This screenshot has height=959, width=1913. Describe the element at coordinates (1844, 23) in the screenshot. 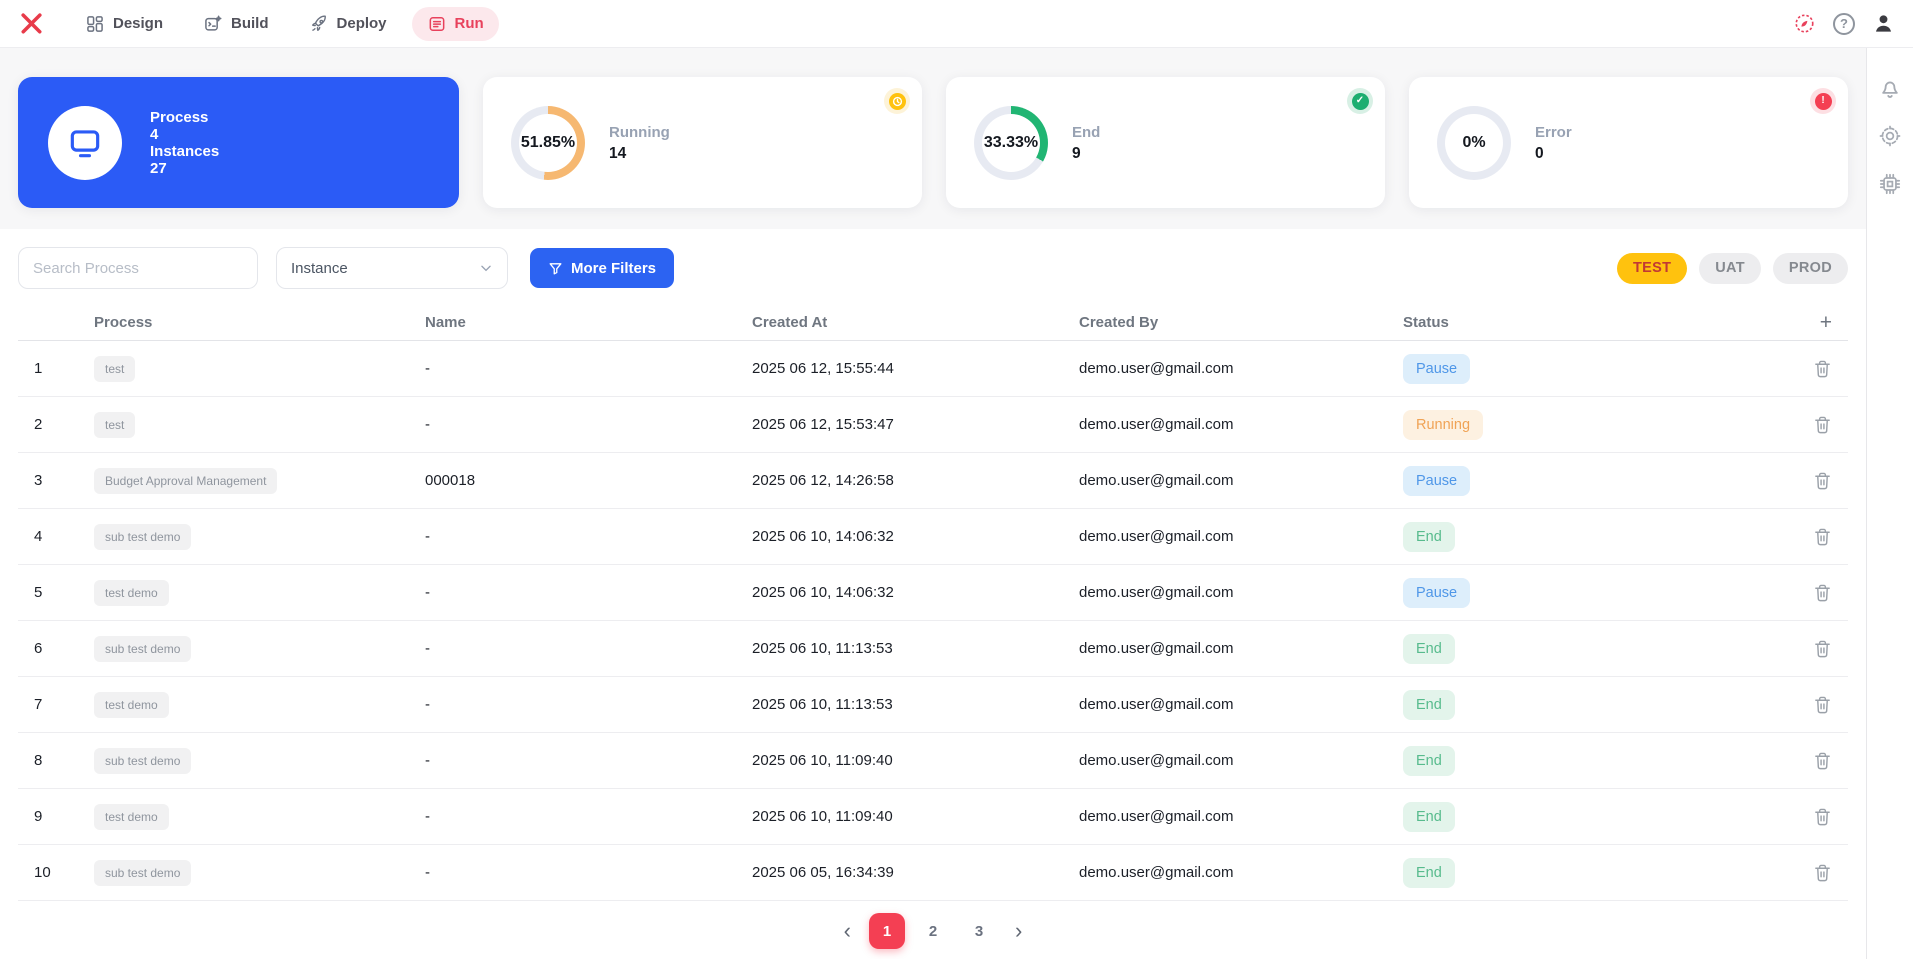

I see `help-icon: ?` at that location.